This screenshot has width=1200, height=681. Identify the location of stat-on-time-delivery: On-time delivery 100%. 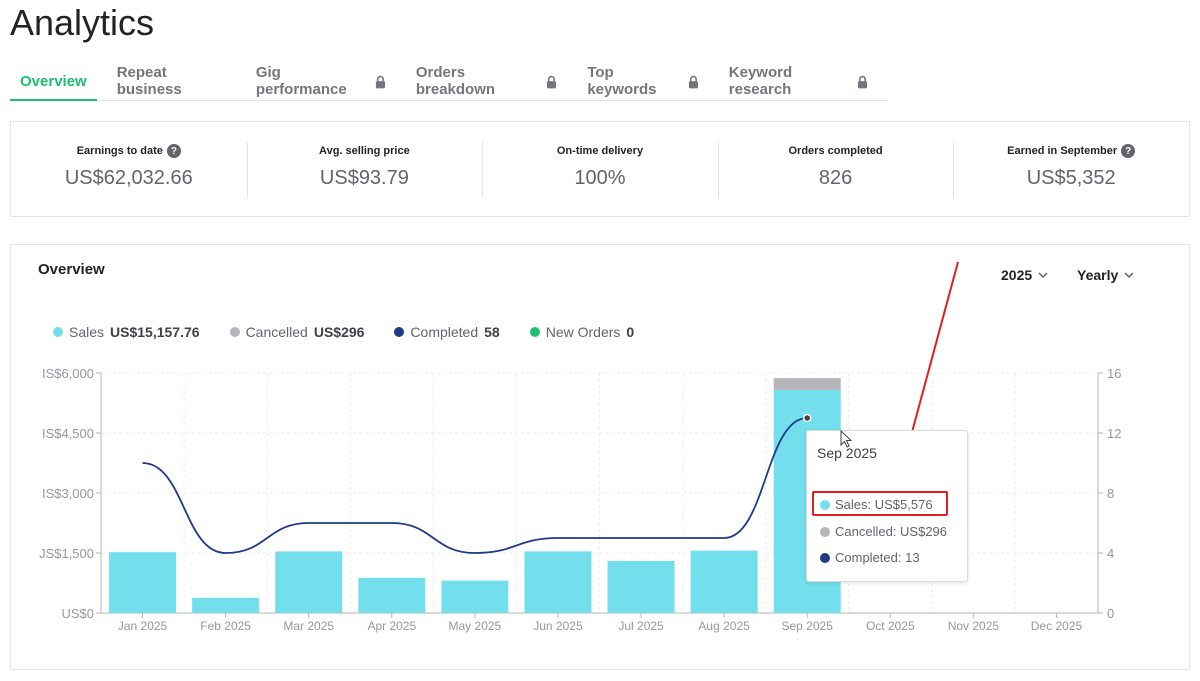
(600, 169).